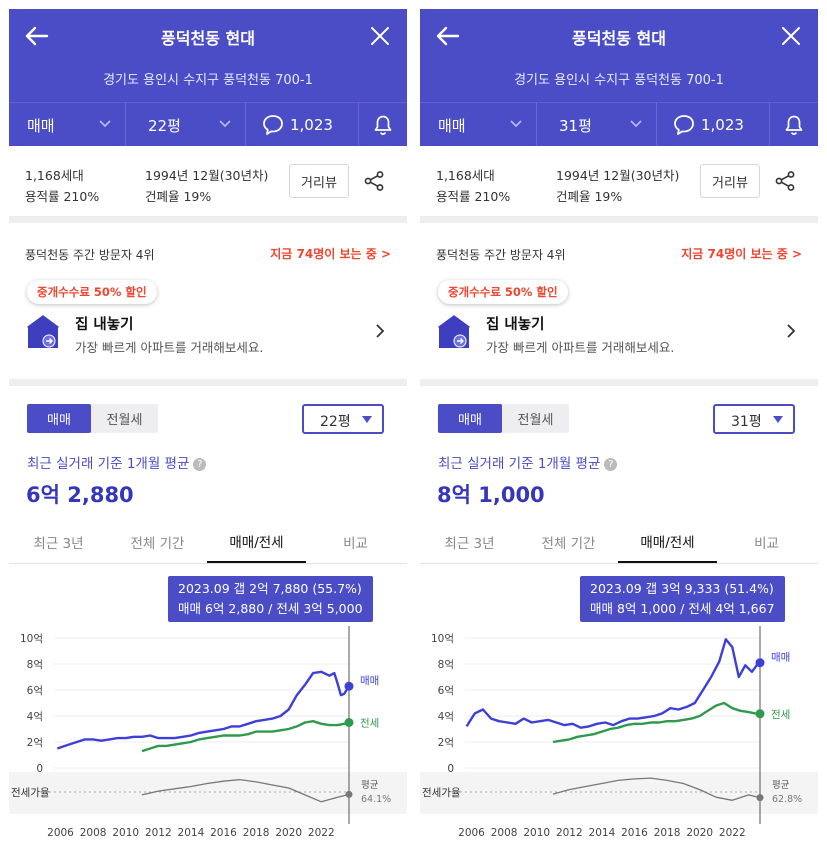 Image resolution: width=827 pixels, height=842 pixels. Describe the element at coordinates (699, 833) in the screenshot. I see `x-tick-label: 2020` at that location.